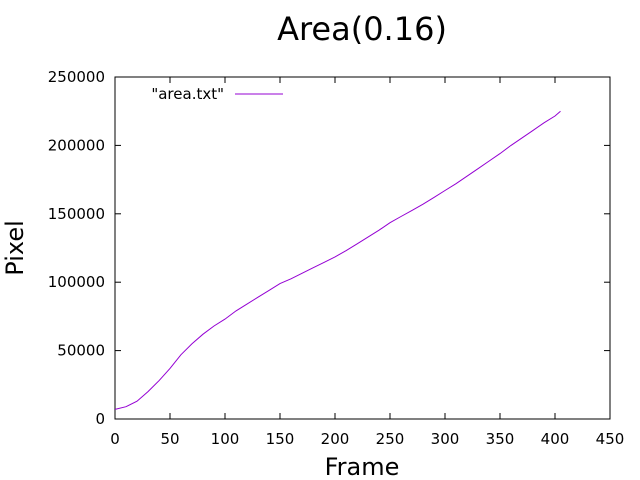 The height and width of the screenshot is (480, 640). Describe the element at coordinates (15, 248) in the screenshot. I see `y-axis-title: Pixel` at that location.